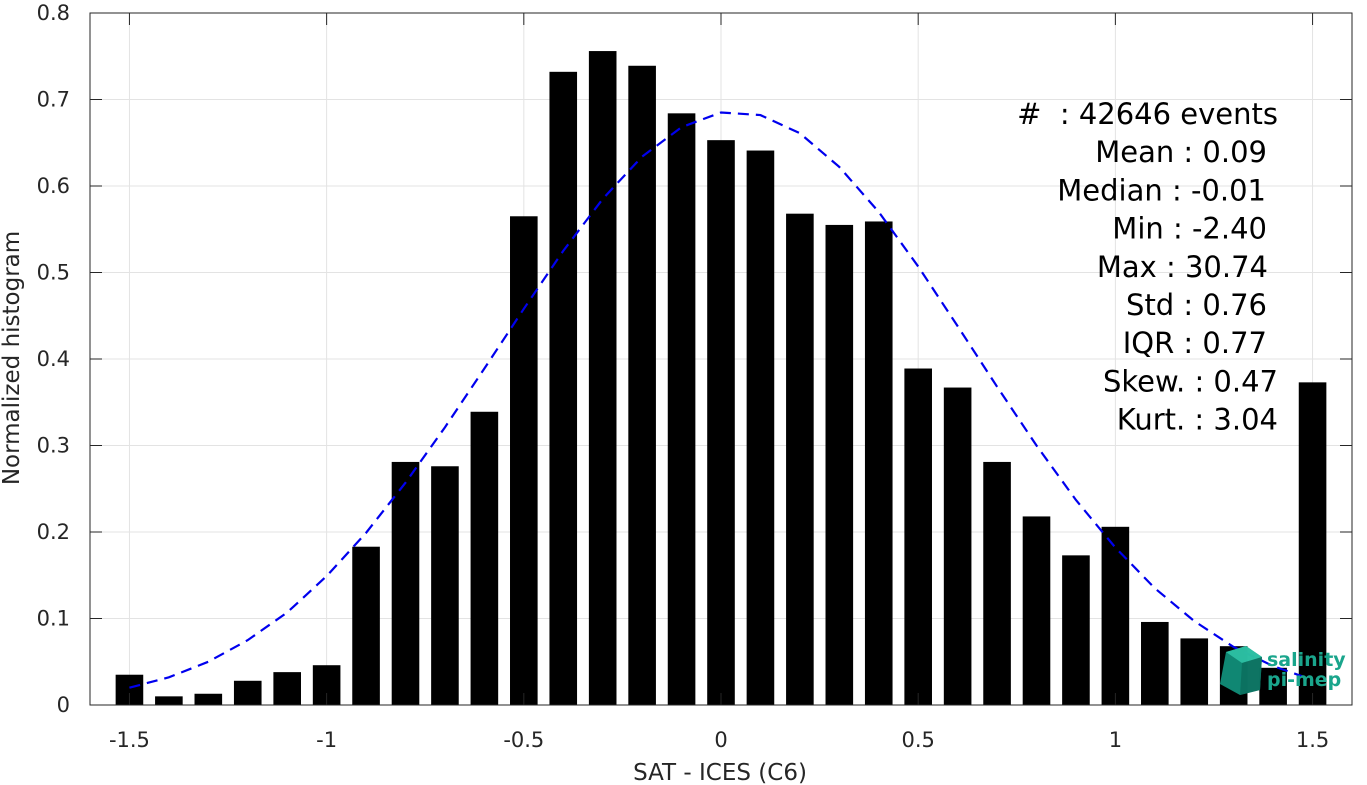  I want to click on salinity-pimep-logo: salinity pi-mep, so click(1283, 670).